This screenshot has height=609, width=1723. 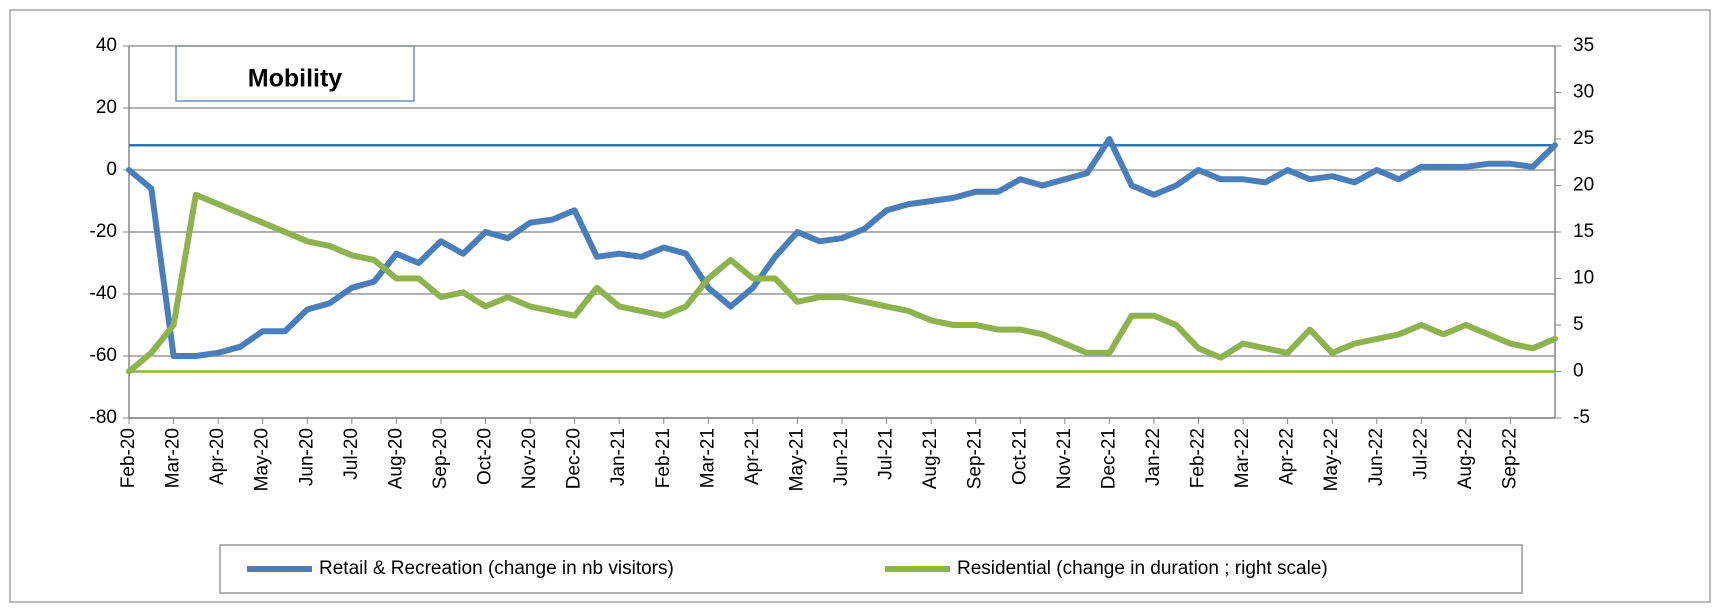 What do you see at coordinates (1420, 454) in the screenshot?
I see `x-tick-label: Jul-22` at bounding box center [1420, 454].